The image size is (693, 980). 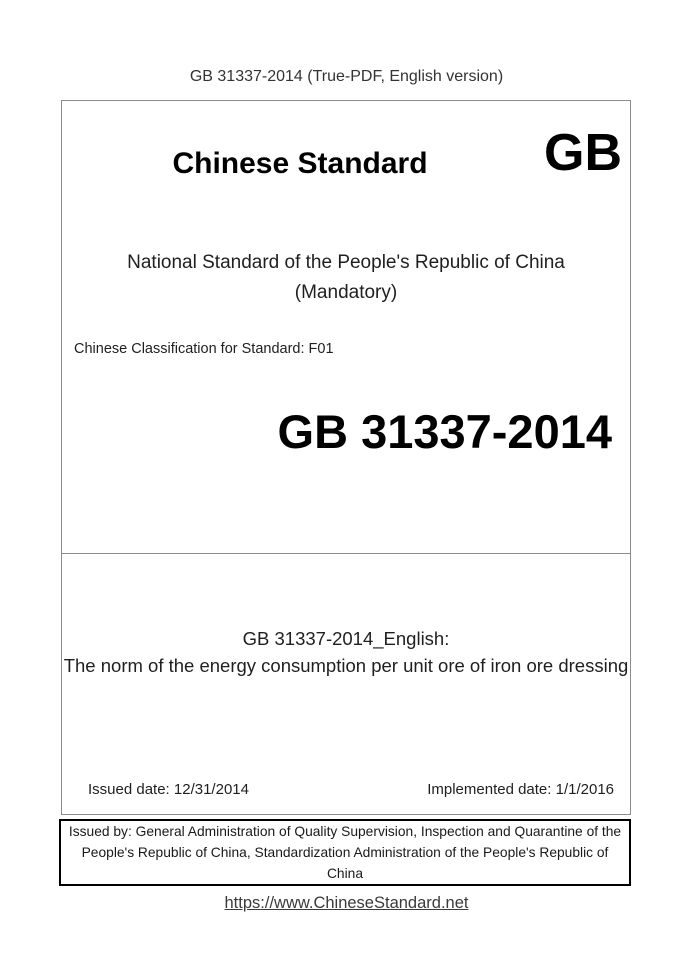 I want to click on section-divider, so click(x=346, y=553).